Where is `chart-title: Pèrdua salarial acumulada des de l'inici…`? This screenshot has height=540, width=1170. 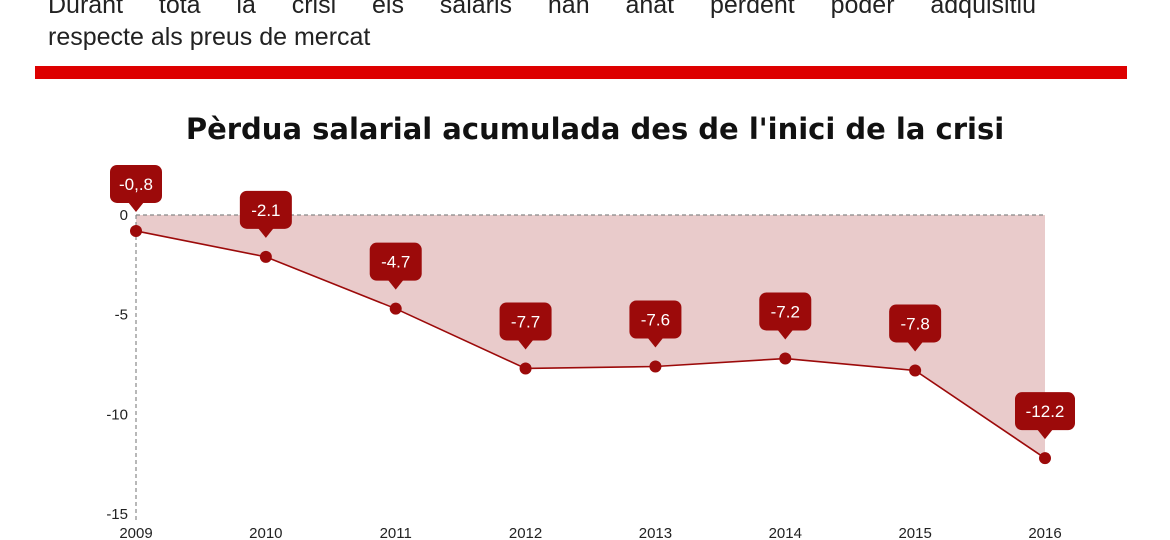
chart-title: Pèrdua salarial acumulada des de l'inici… is located at coordinates (595, 129).